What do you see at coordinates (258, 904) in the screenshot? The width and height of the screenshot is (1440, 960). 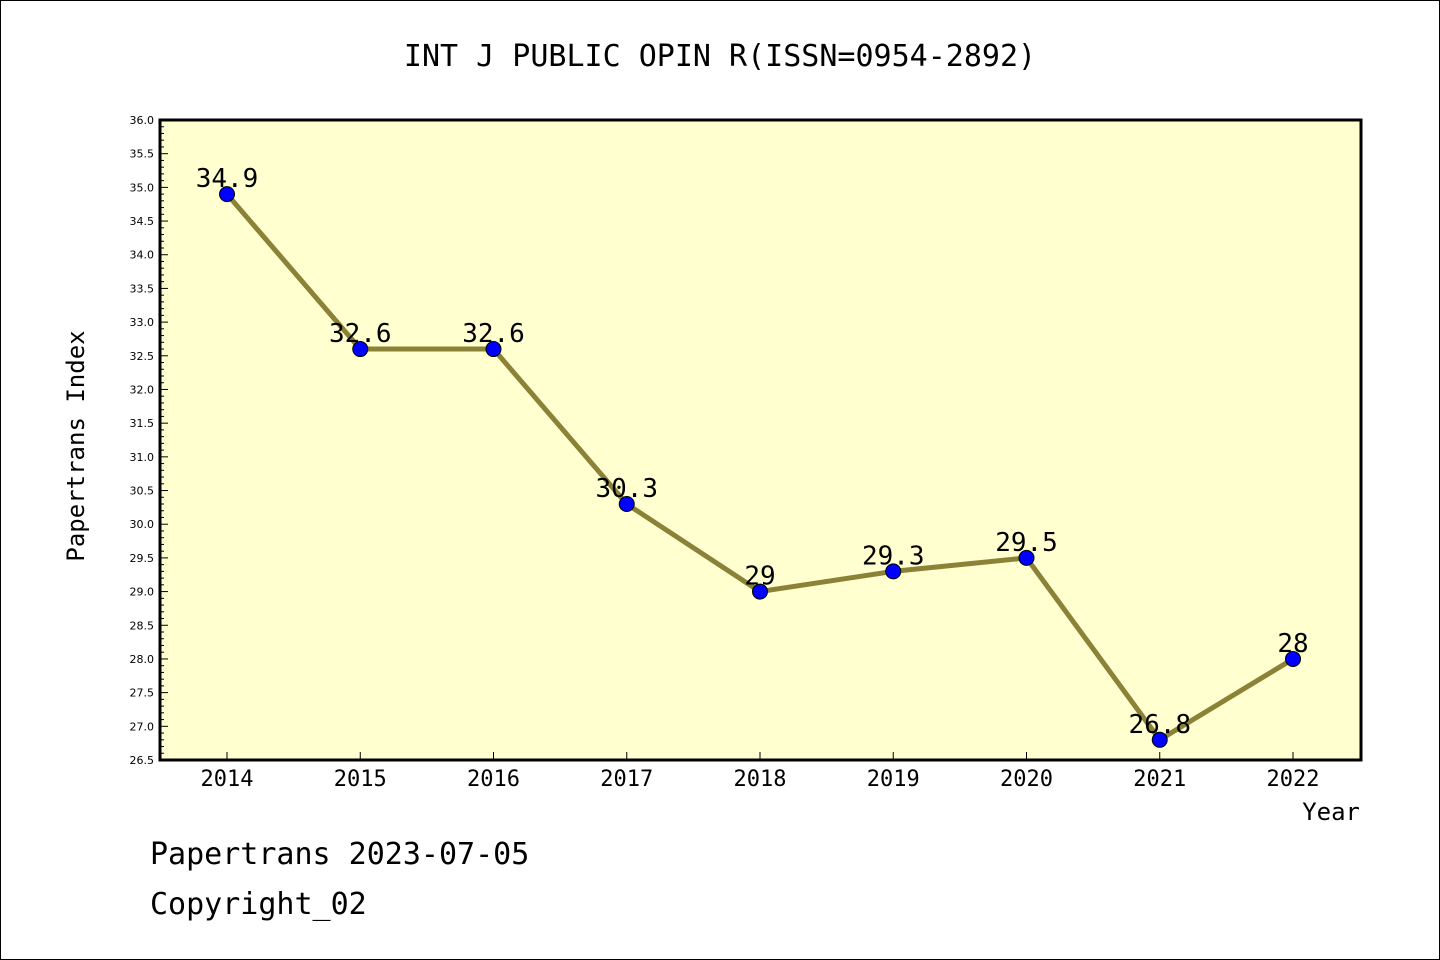 I see `footer-copyright: Copyright_02` at bounding box center [258, 904].